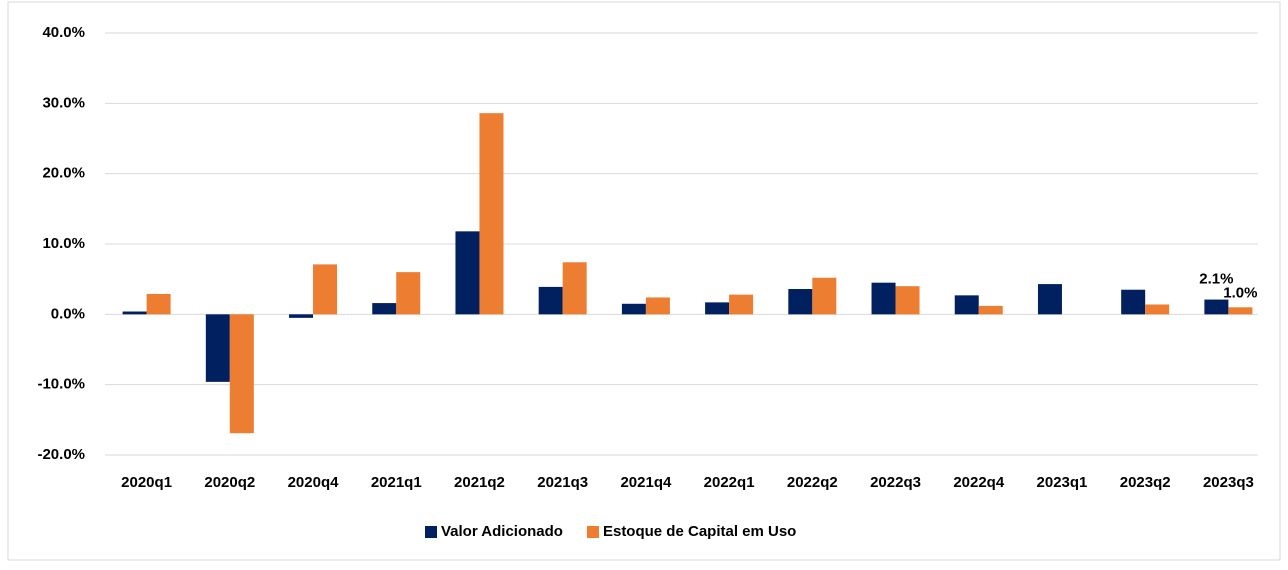 This screenshot has height=570, width=1288. I want to click on x-tick-label: 2021q2, so click(479, 482).